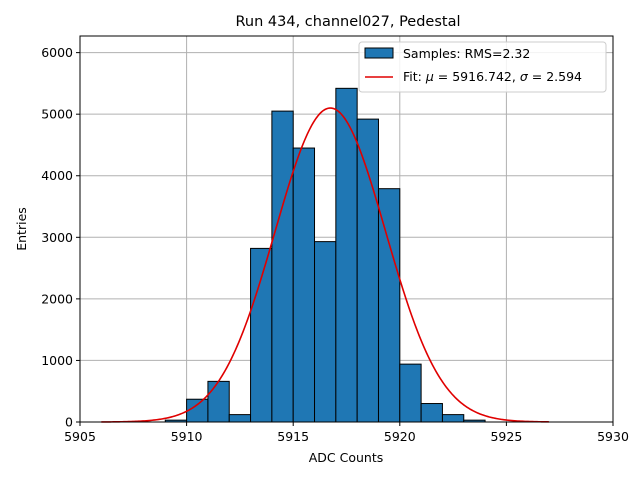  I want to click on x-tick-label-3: 5920, so click(400, 436).